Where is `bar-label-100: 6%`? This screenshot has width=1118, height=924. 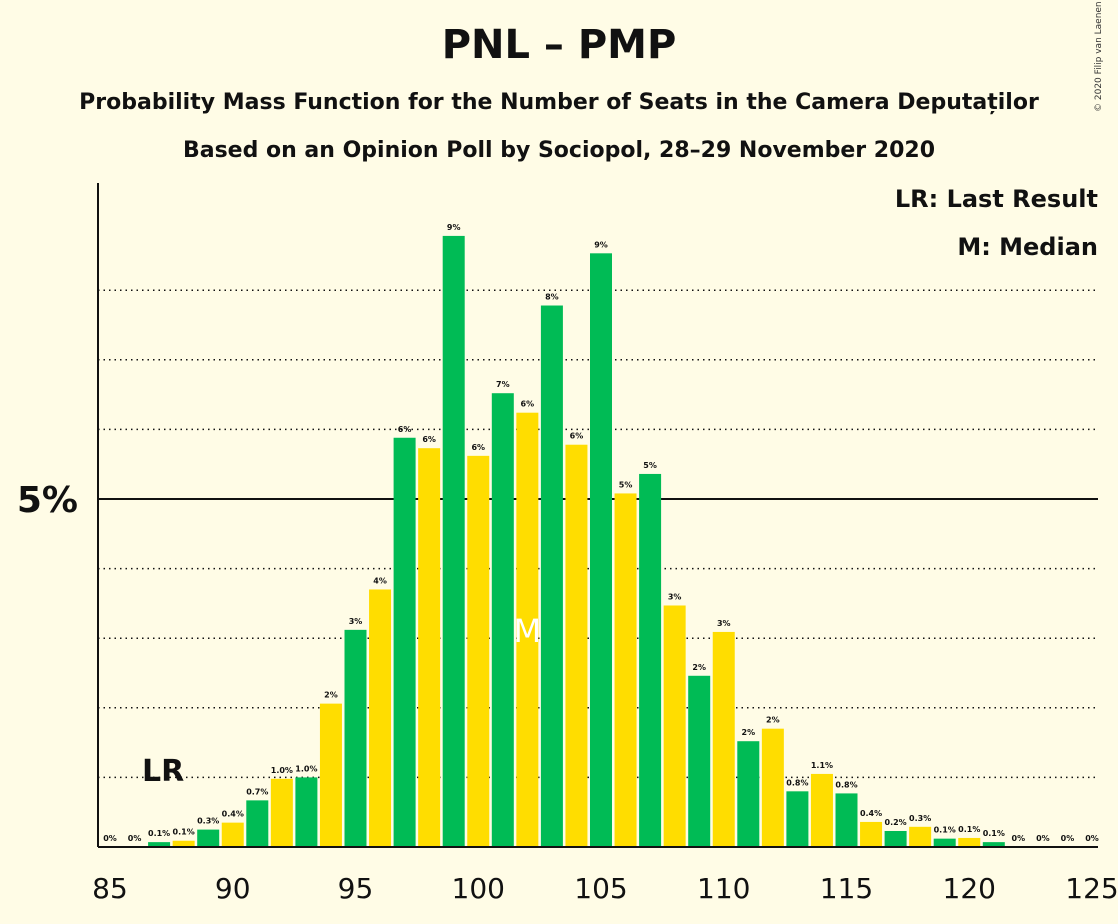
bar-label-100: 6% is located at coordinates (478, 447).